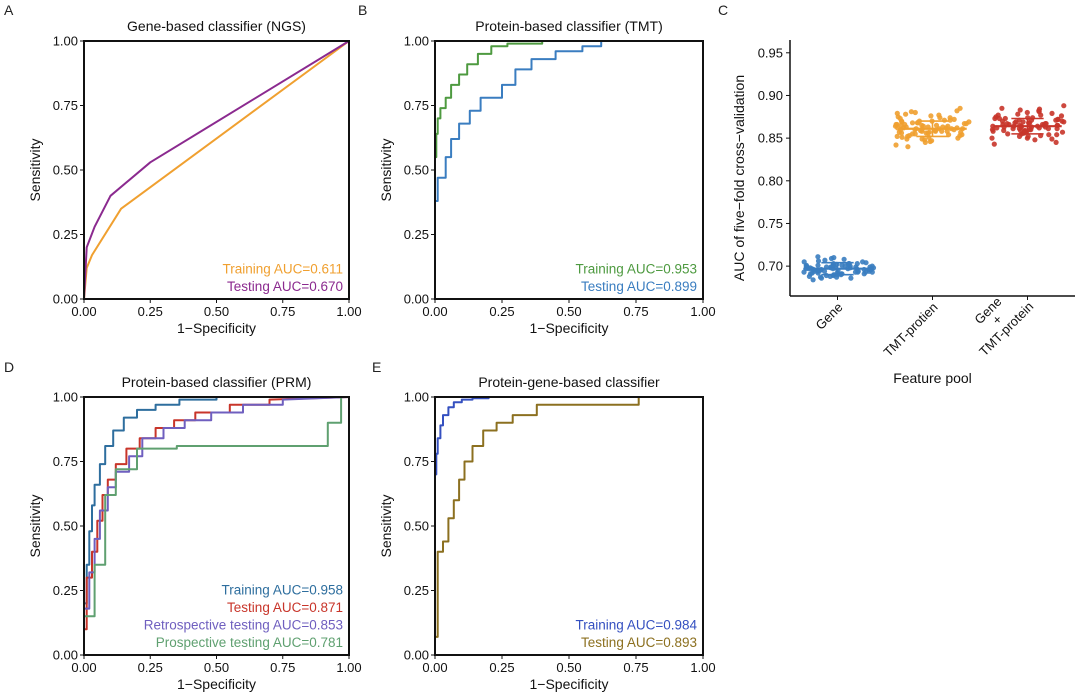 The width and height of the screenshot is (1080, 697). I want to click on legend-entry: Training AUC=0.953, so click(636, 269).